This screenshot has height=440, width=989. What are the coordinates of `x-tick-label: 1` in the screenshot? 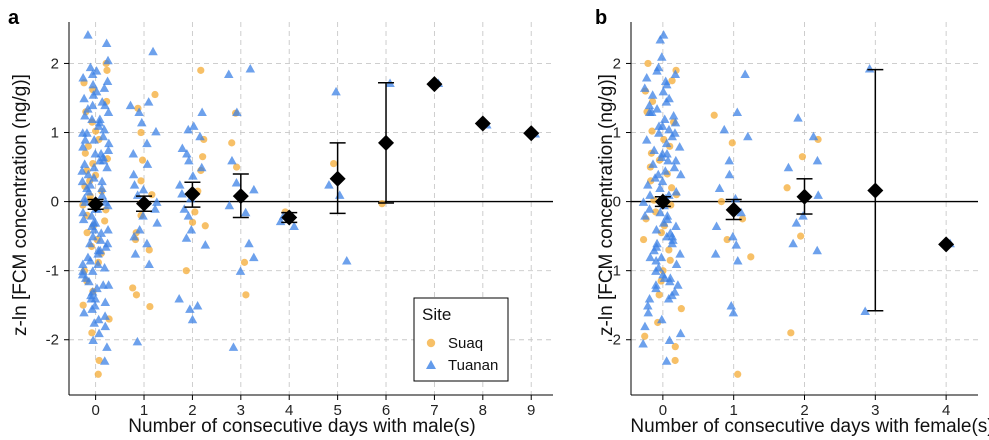 It's located at (734, 410).